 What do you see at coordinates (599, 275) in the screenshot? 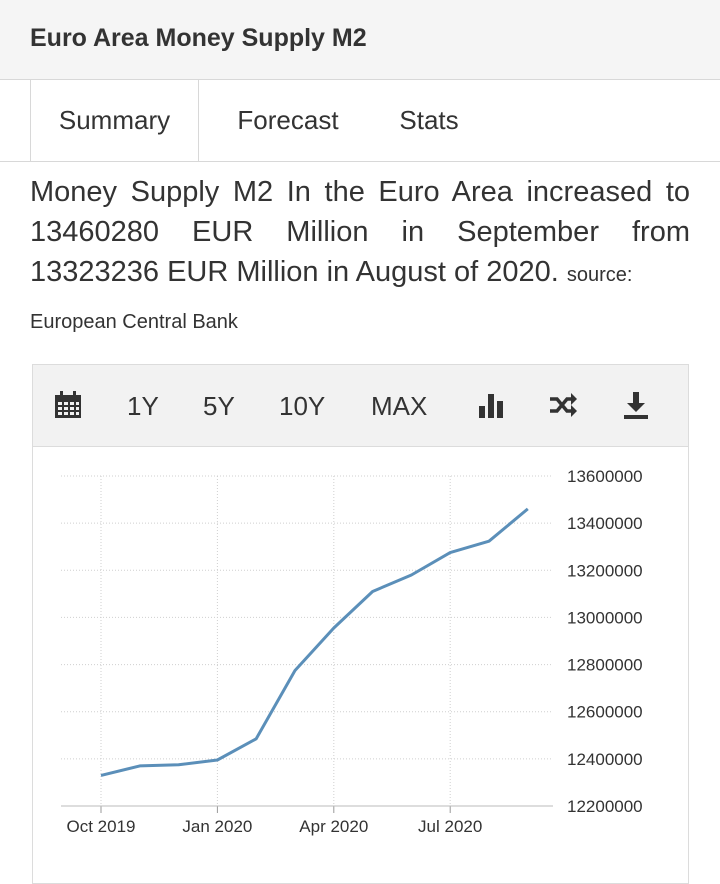
I see `source-label: source:` at bounding box center [599, 275].